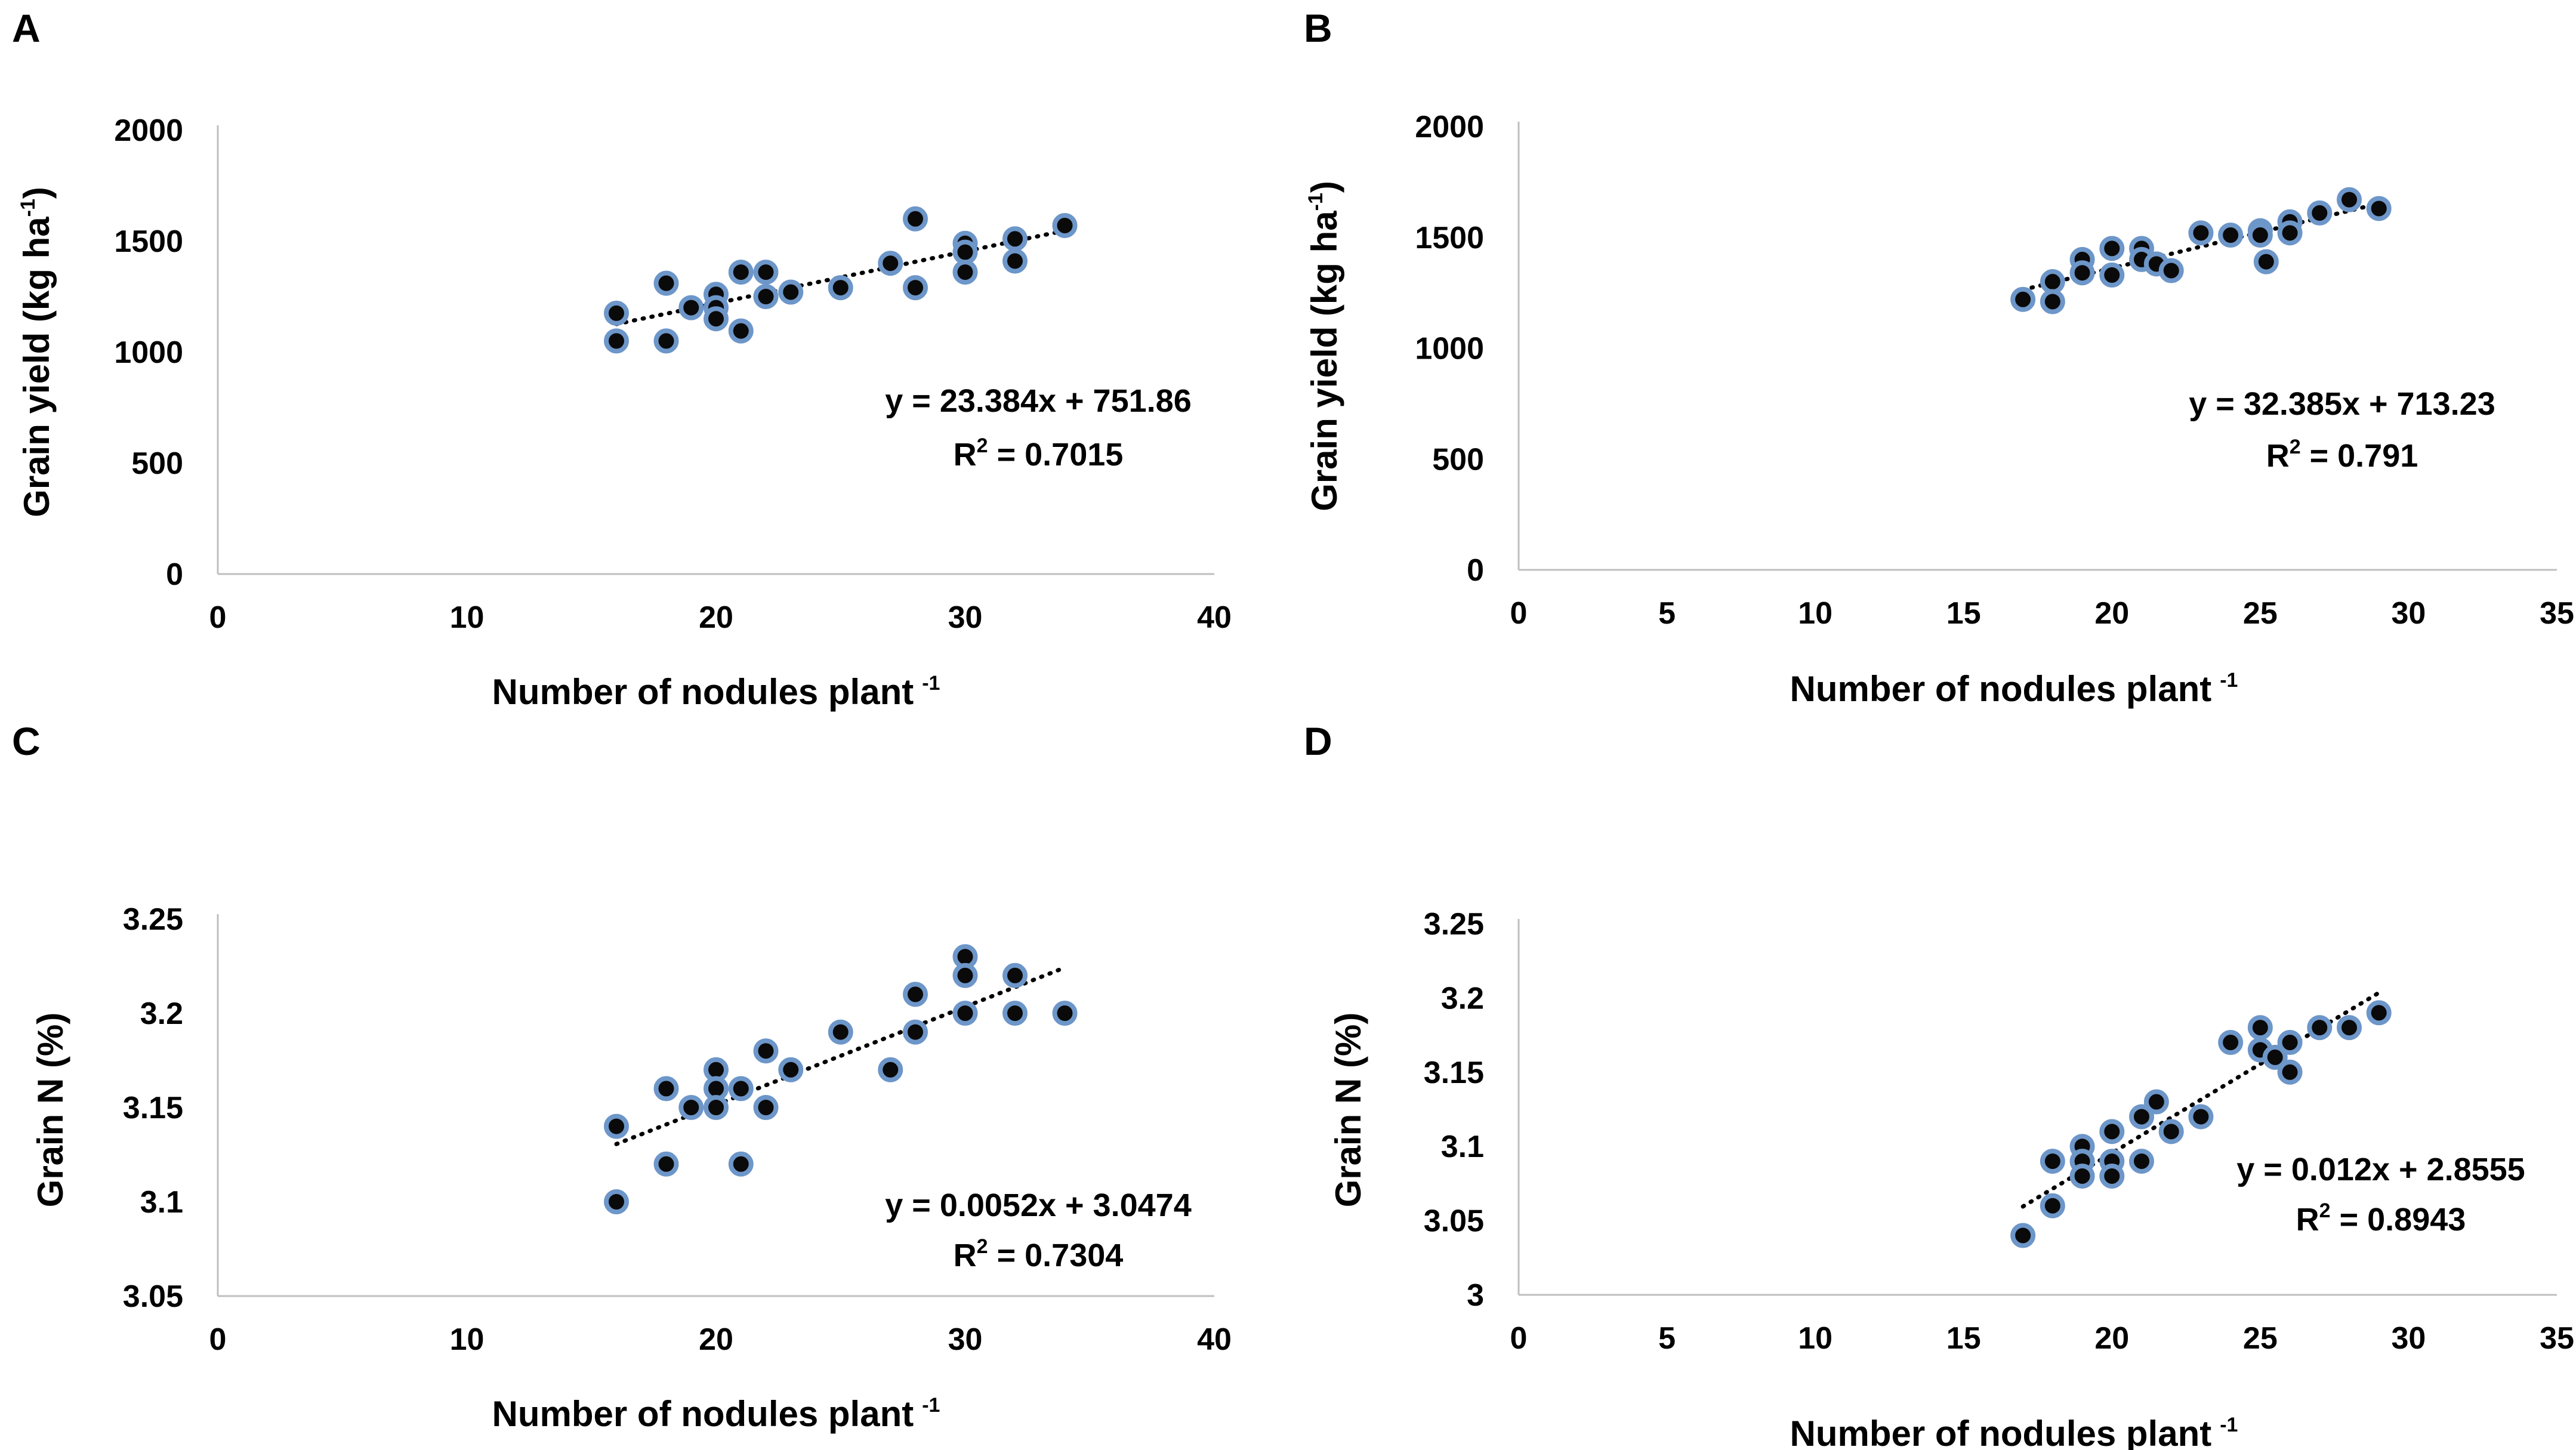  I want to click on y-tick-label: 0, so click(1476, 570).